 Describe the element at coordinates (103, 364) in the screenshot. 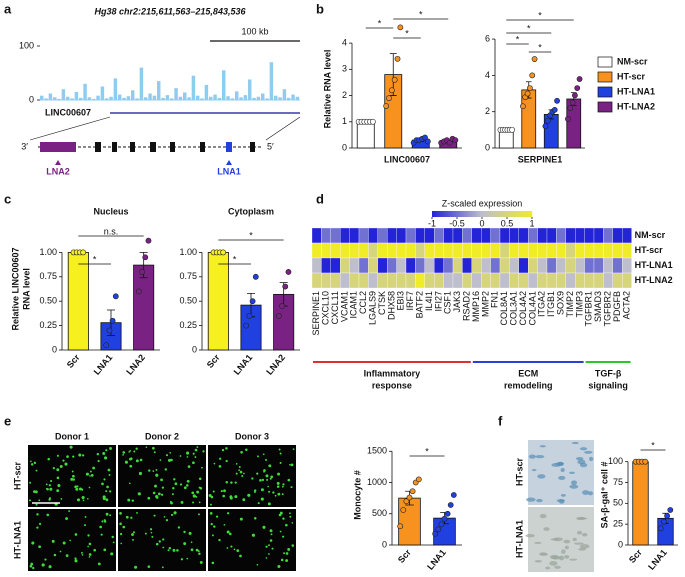

I see `x-tick-label: LNA1` at that location.